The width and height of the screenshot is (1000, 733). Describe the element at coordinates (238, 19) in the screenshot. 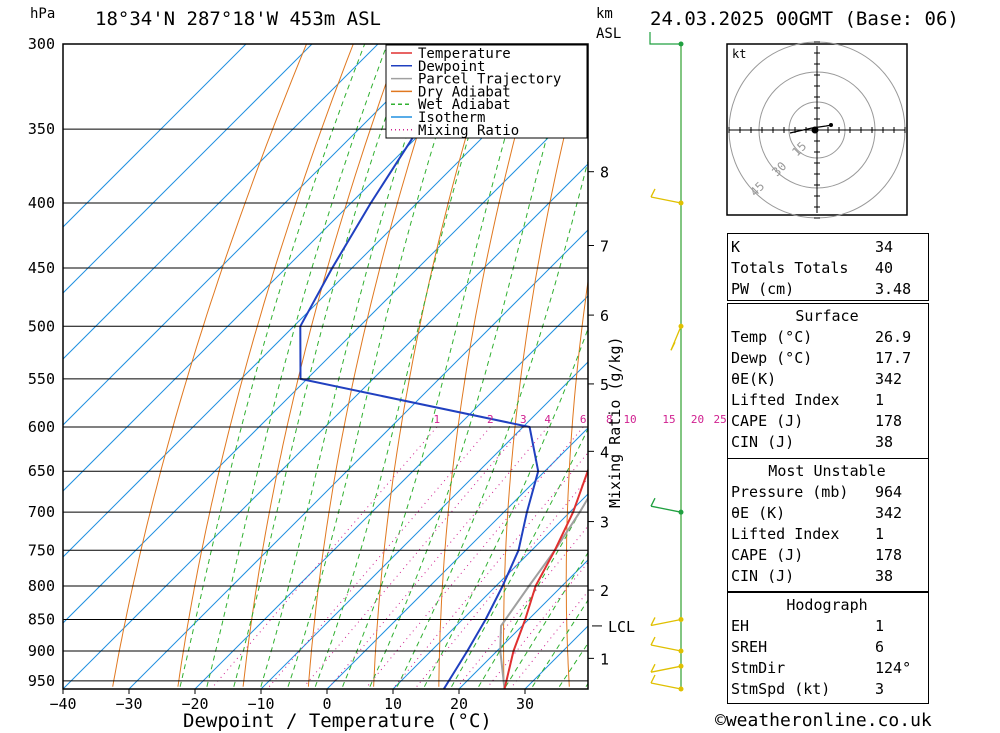

I see `station-location: 18°34'N 287°18'W 453m ASL` at that location.